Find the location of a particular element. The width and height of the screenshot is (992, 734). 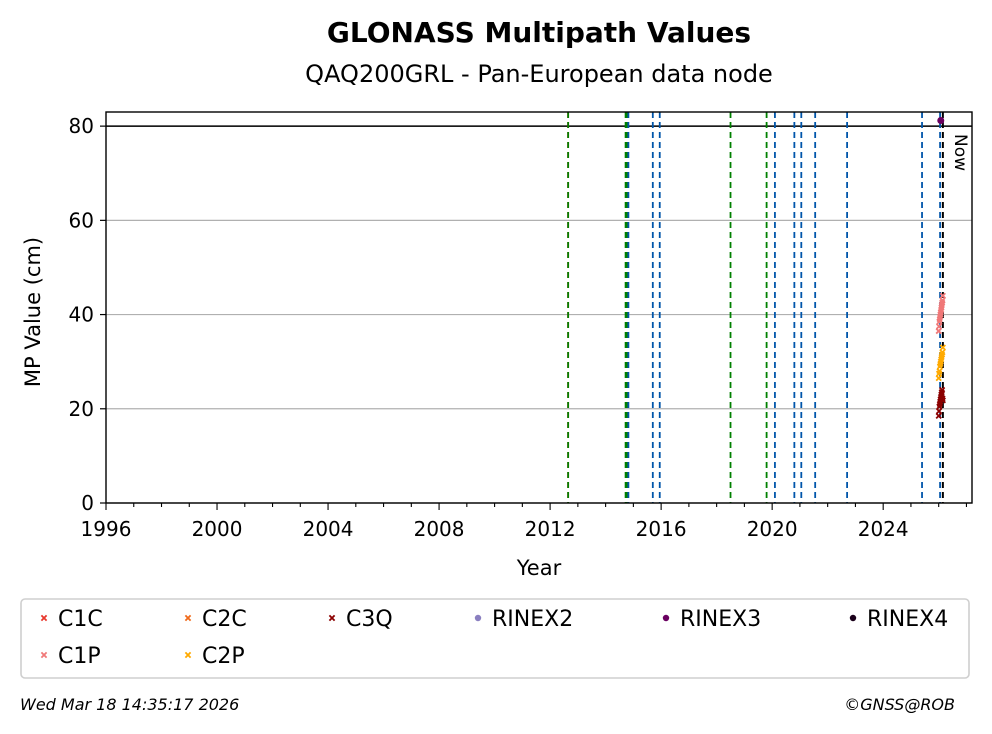

x-tick-label: 2016 is located at coordinates (661, 529).